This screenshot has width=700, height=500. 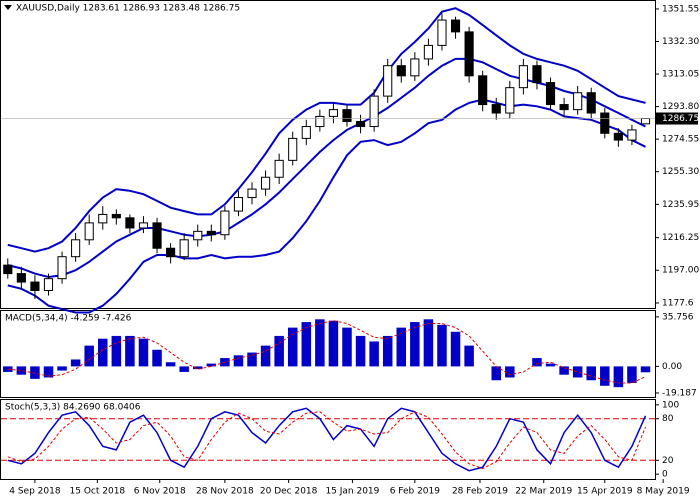 I want to click on y-tick-label: 20, so click(x=668, y=461).